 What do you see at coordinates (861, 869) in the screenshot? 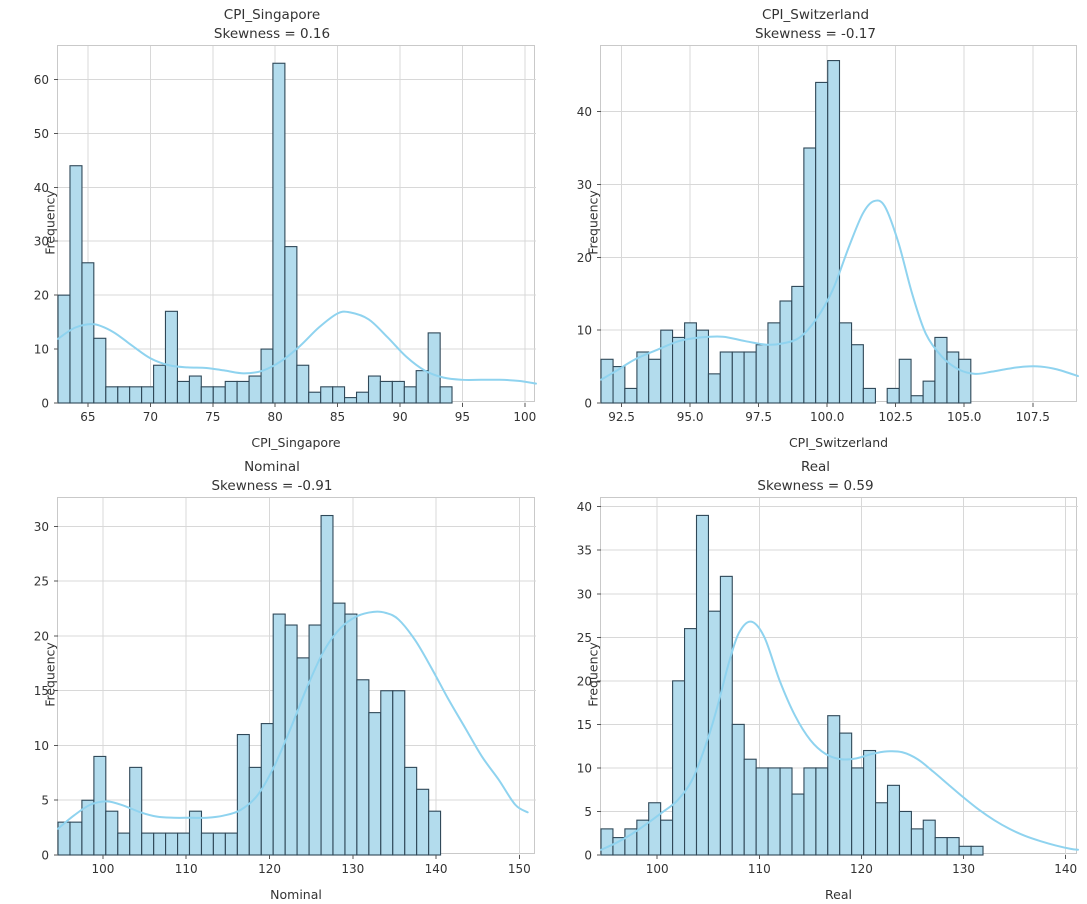
I see `x-tick-label: 120` at bounding box center [861, 869].